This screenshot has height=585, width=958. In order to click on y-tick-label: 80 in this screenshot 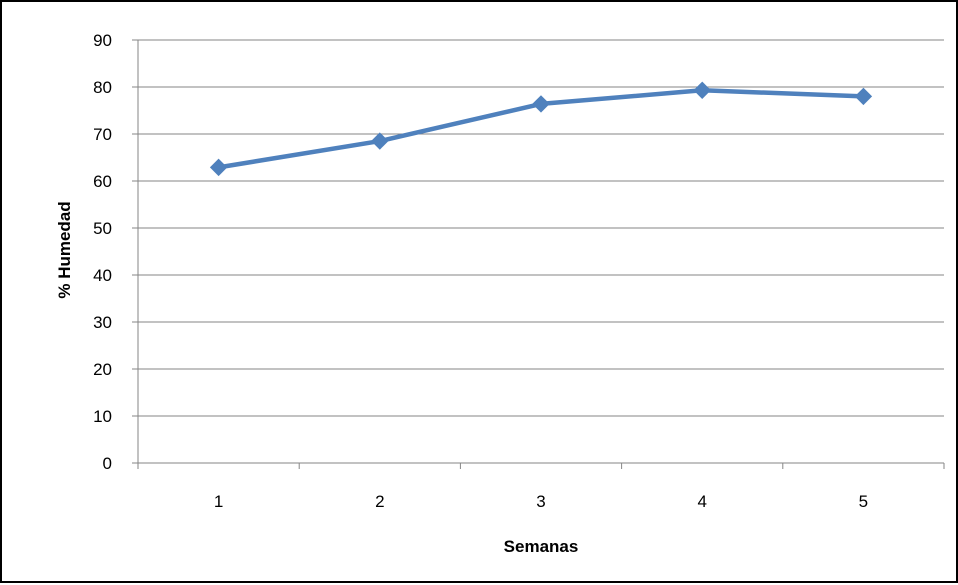, I will do `click(102, 87)`.